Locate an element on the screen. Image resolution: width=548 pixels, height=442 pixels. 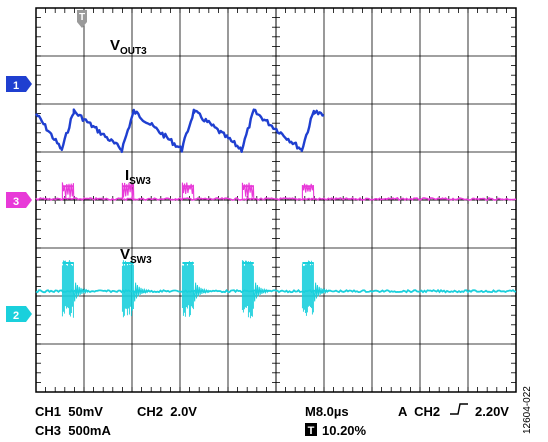
ch1-marker: 1 is located at coordinates (19, 84).